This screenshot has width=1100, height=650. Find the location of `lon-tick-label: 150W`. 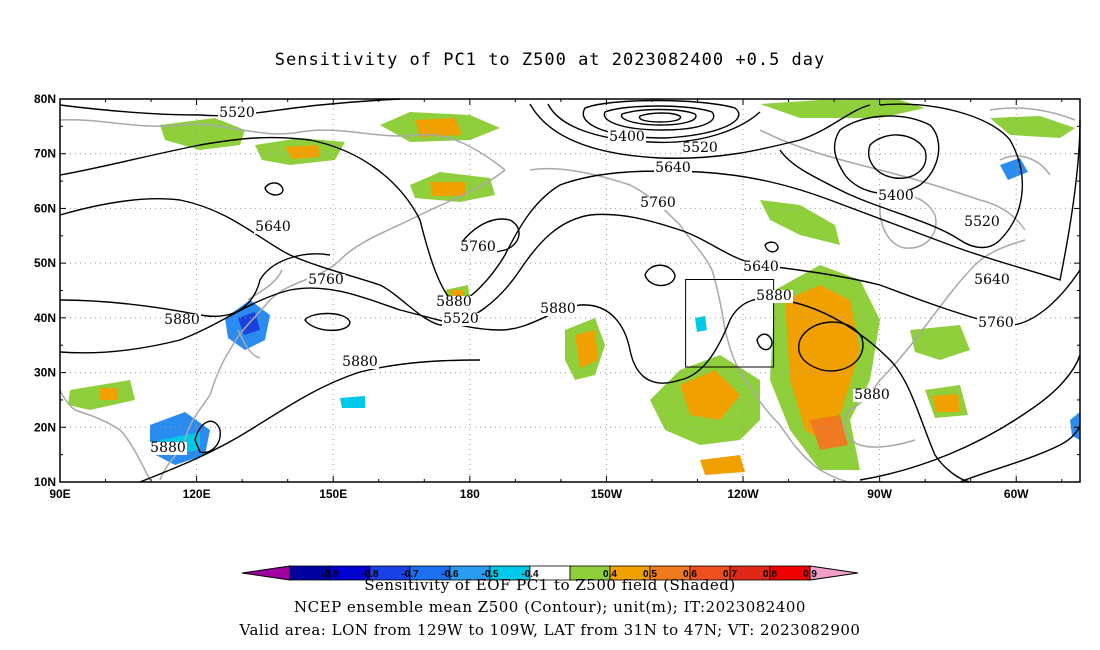

lon-tick-label: 150W is located at coordinates (607, 494).